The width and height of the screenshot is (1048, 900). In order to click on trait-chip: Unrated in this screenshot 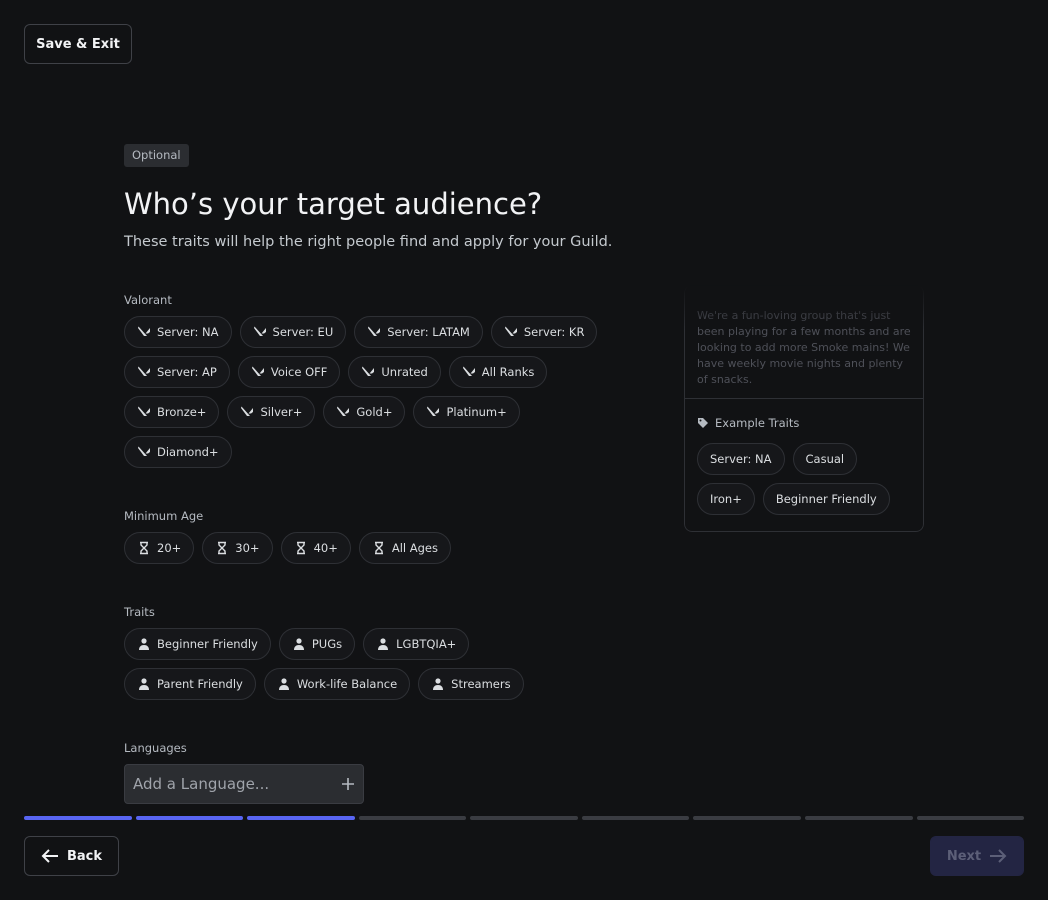, I will do `click(394, 372)`.